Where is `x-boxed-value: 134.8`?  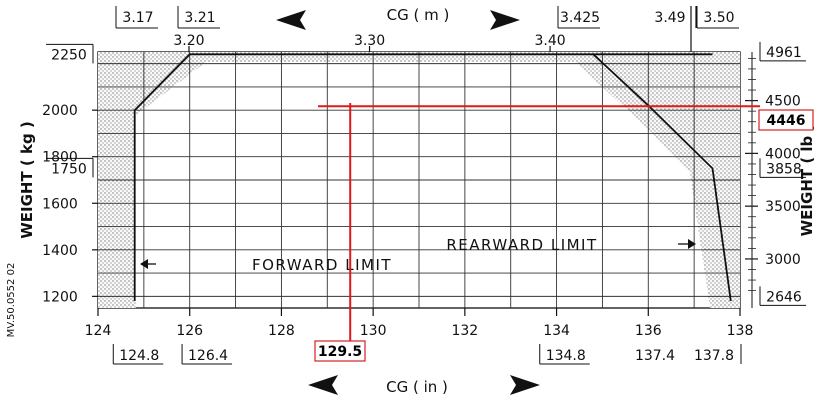
x-boxed-value: 134.8 is located at coordinates (566, 356).